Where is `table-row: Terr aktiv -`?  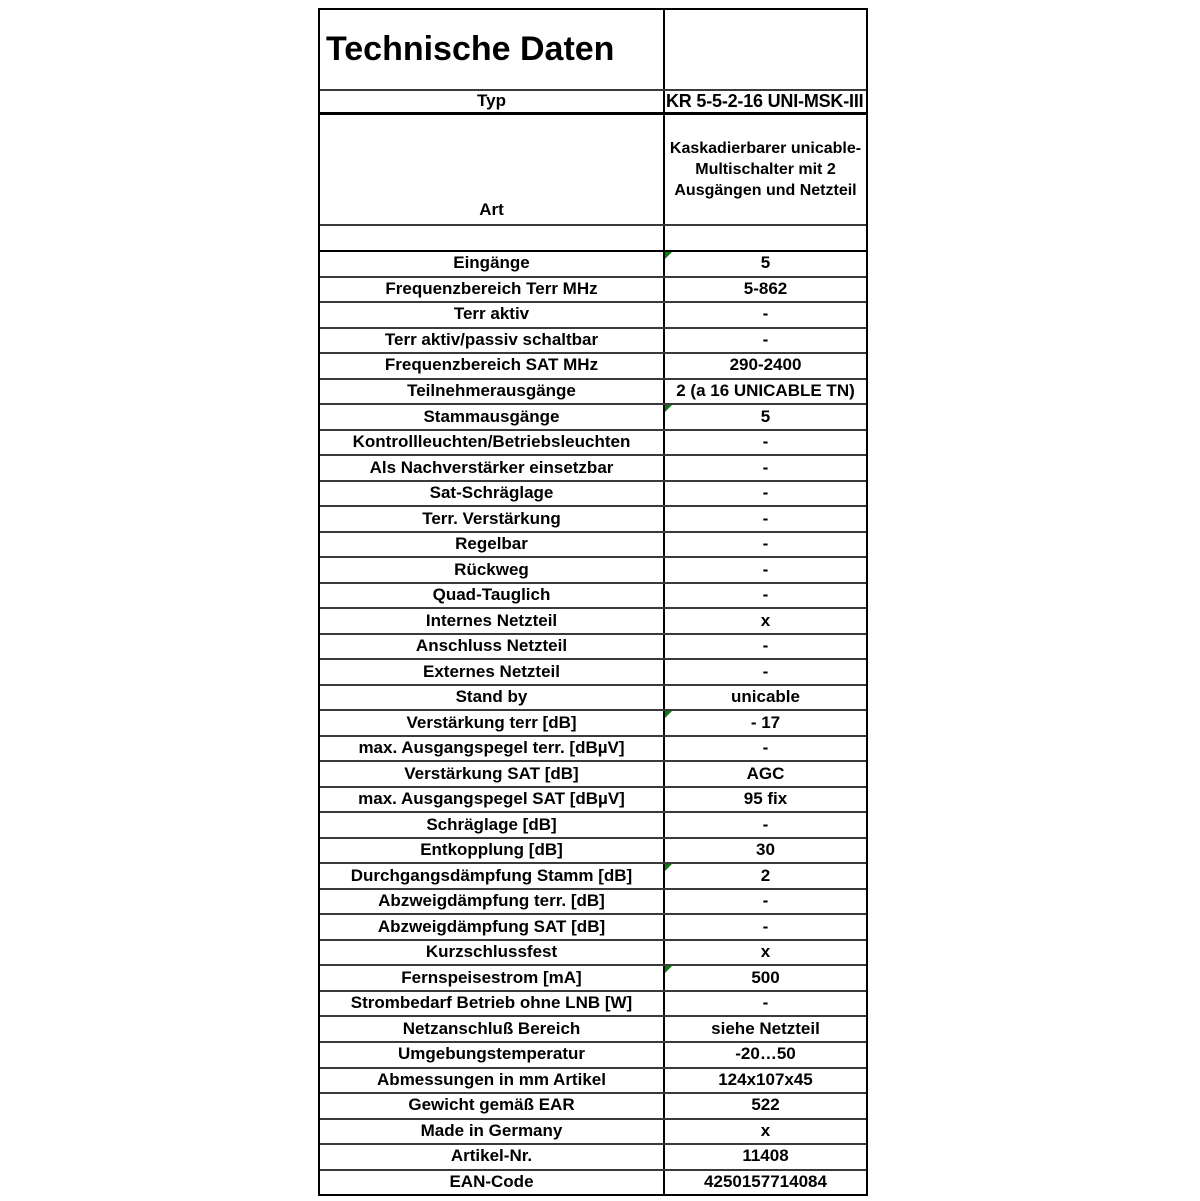
table-row: Terr aktiv - is located at coordinates (593, 316).